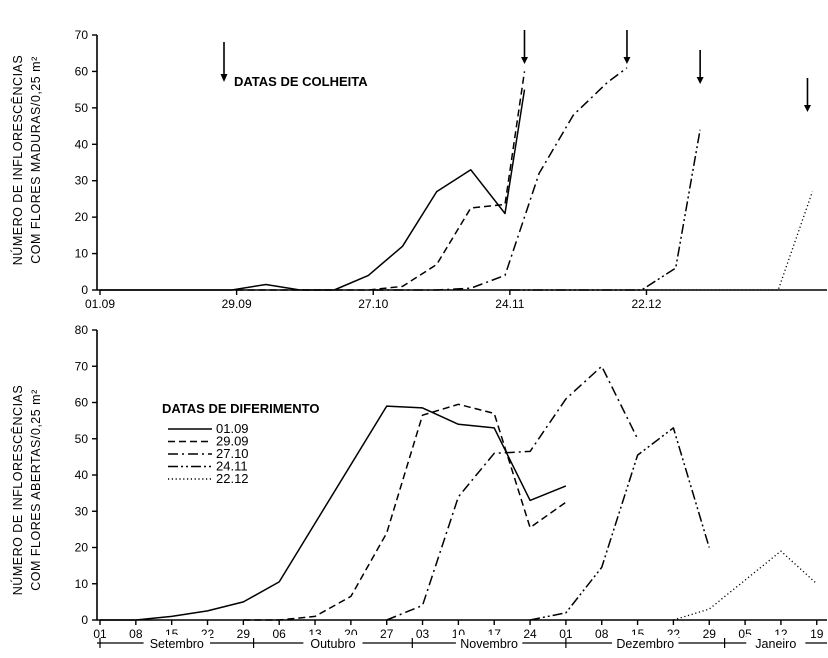 The width and height of the screenshot is (828, 658). Describe the element at coordinates (17, 160) in the screenshot. I see `top-ylabel-line1: NÚMERO DE INFLORESCÊNCIAS` at that location.